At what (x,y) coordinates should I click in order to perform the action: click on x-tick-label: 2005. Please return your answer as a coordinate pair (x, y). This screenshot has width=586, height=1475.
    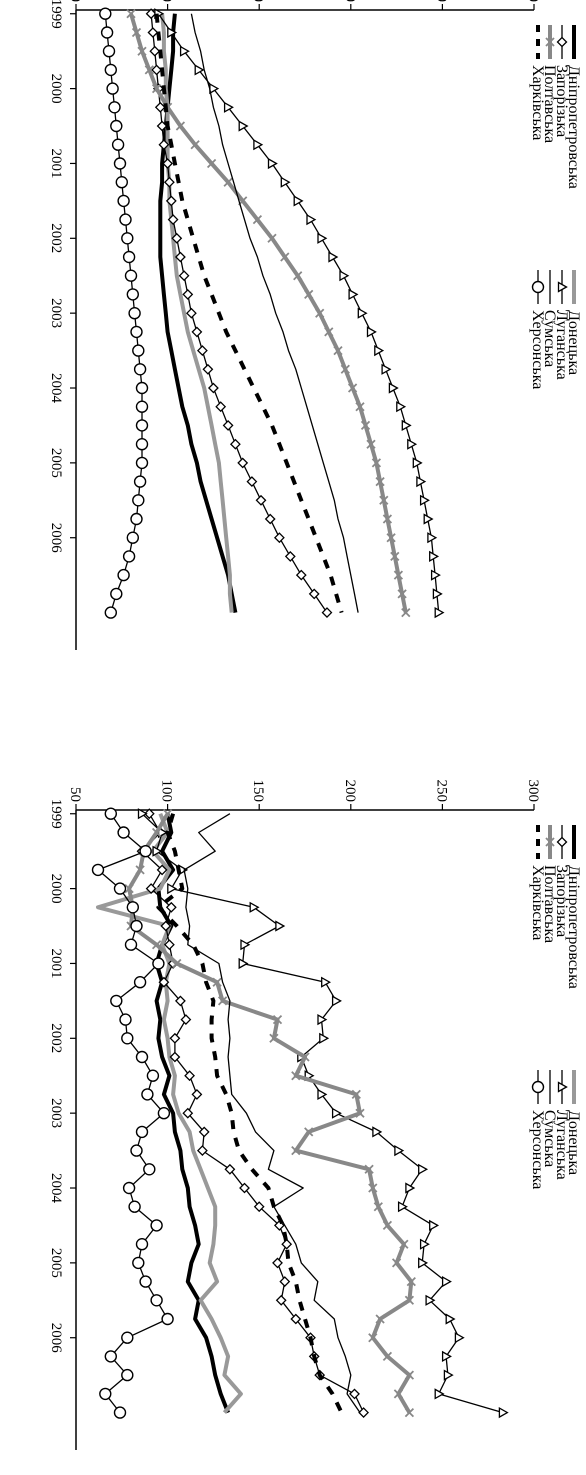
    Looking at the image, I should click on (56, 463).